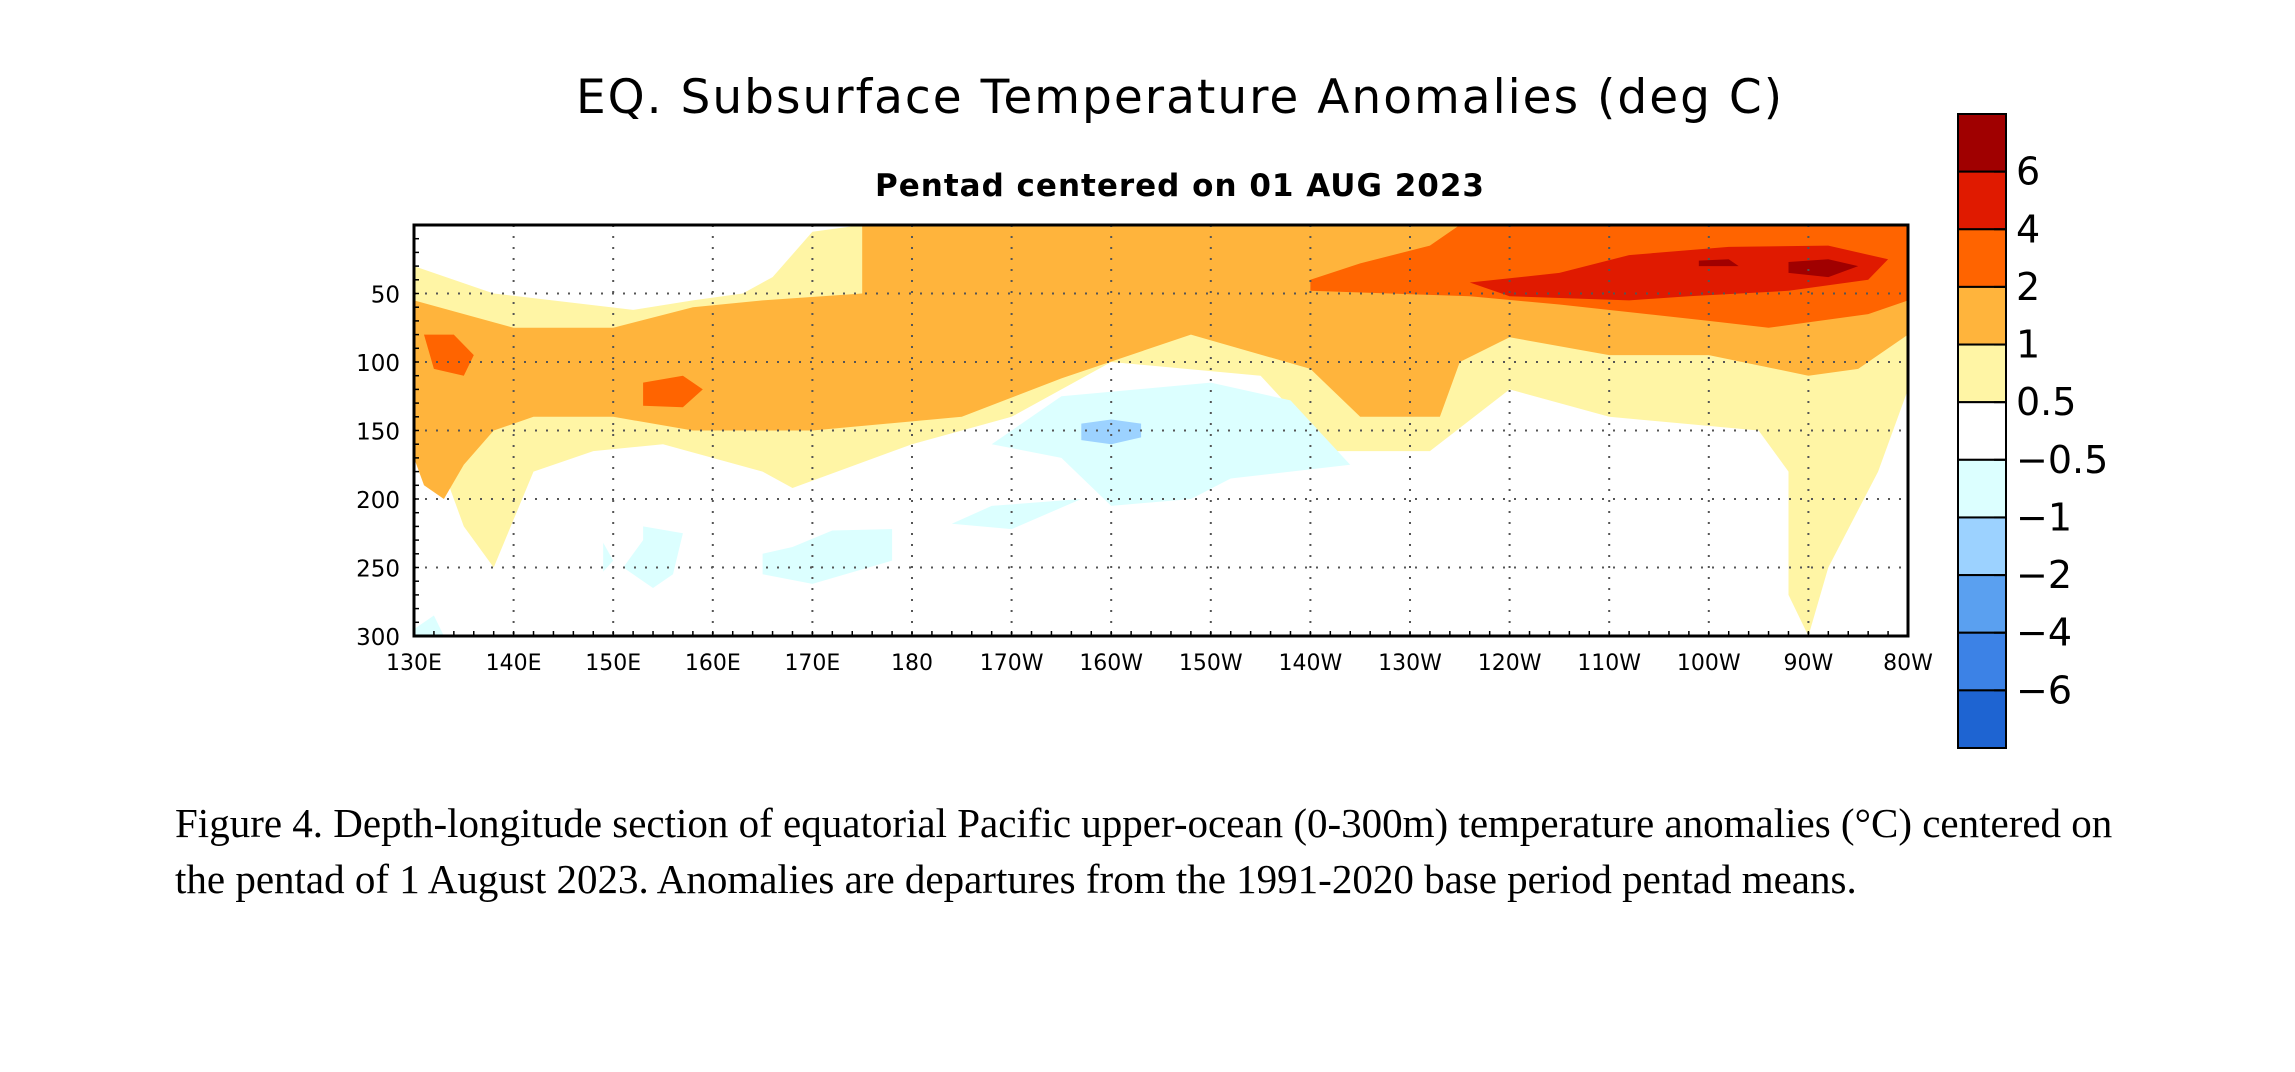 The width and height of the screenshot is (2295, 1072). What do you see at coordinates (1211, 663) in the screenshot?
I see `x-tick-label: 150W` at bounding box center [1211, 663].